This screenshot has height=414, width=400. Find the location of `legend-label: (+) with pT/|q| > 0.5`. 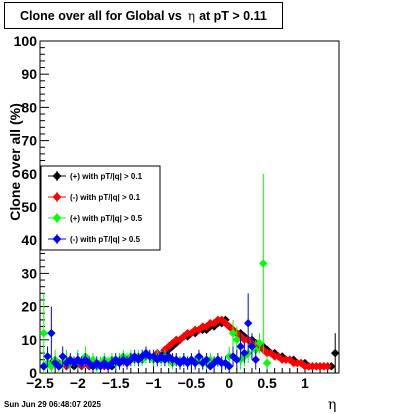

legend-label: (+) with pT/|q| > 0.5 is located at coordinates (106, 218).